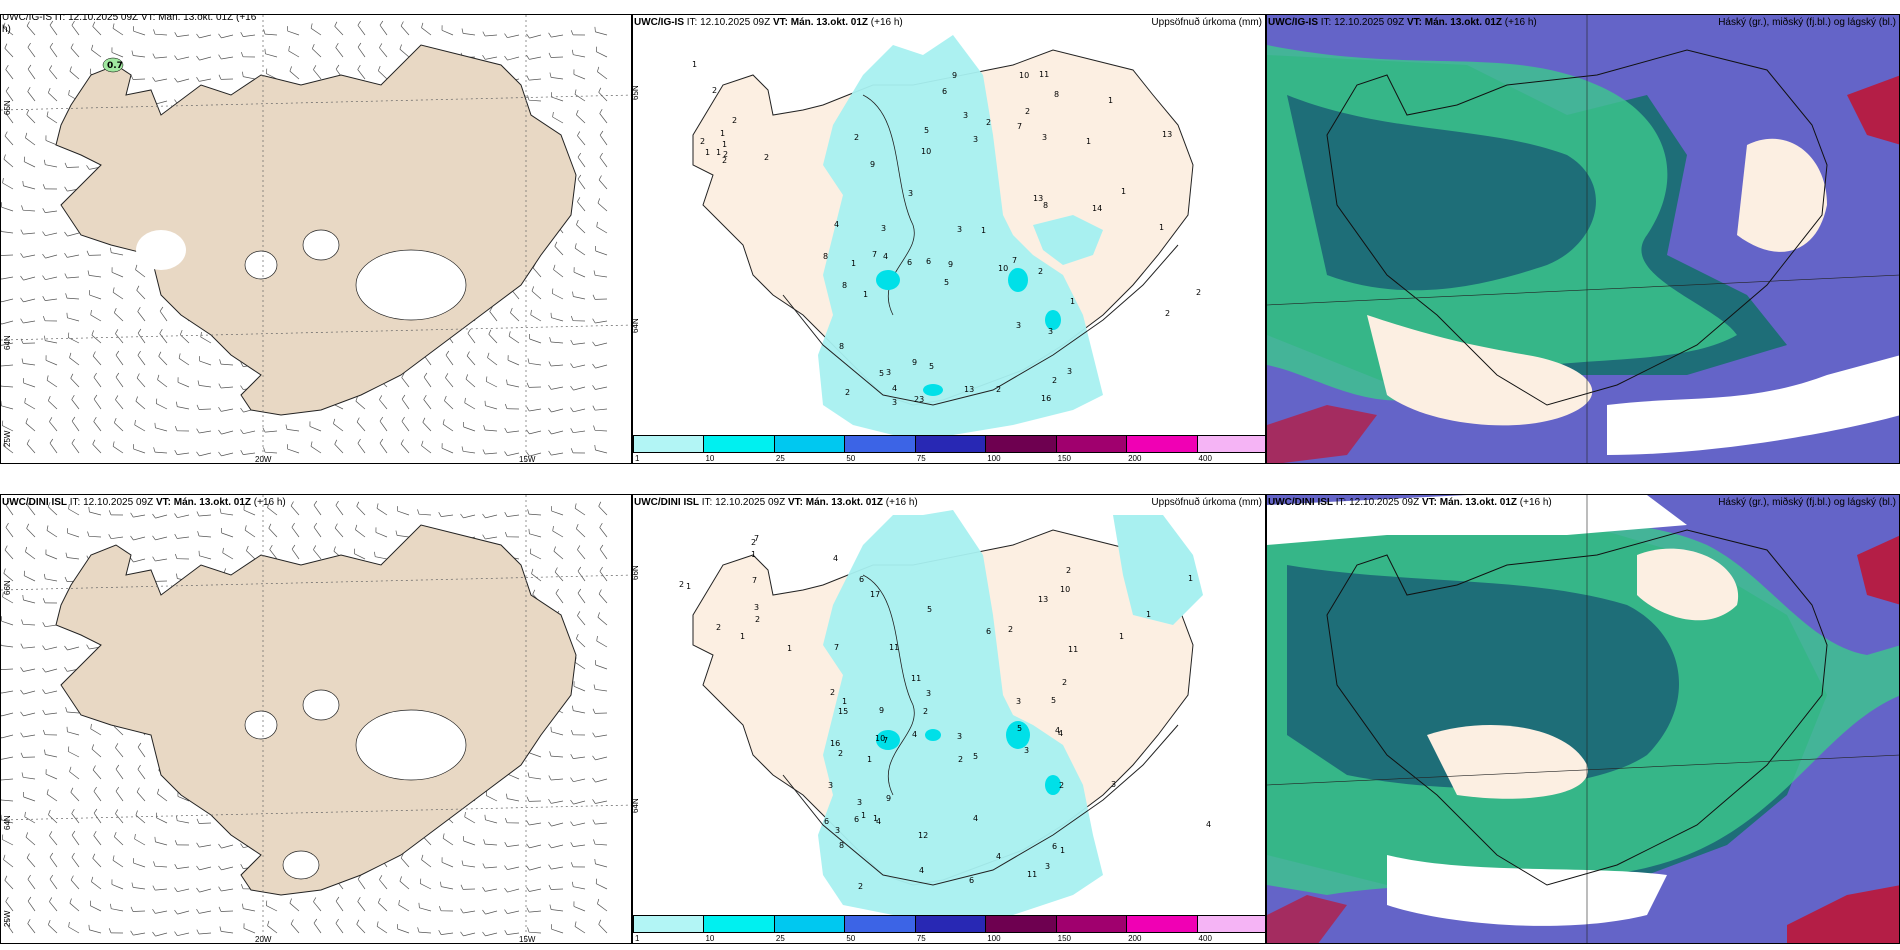 The height and width of the screenshot is (950, 1900). Describe the element at coordinates (1527, 890) in the screenshot. I see `cloud-clear` at that location.